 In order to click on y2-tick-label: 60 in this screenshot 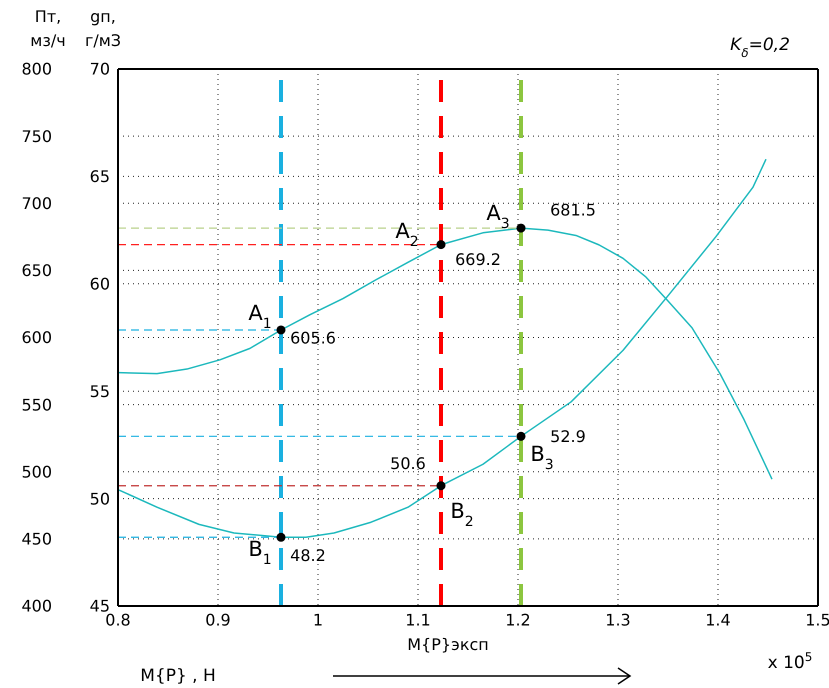, I will do `click(100, 284)`.